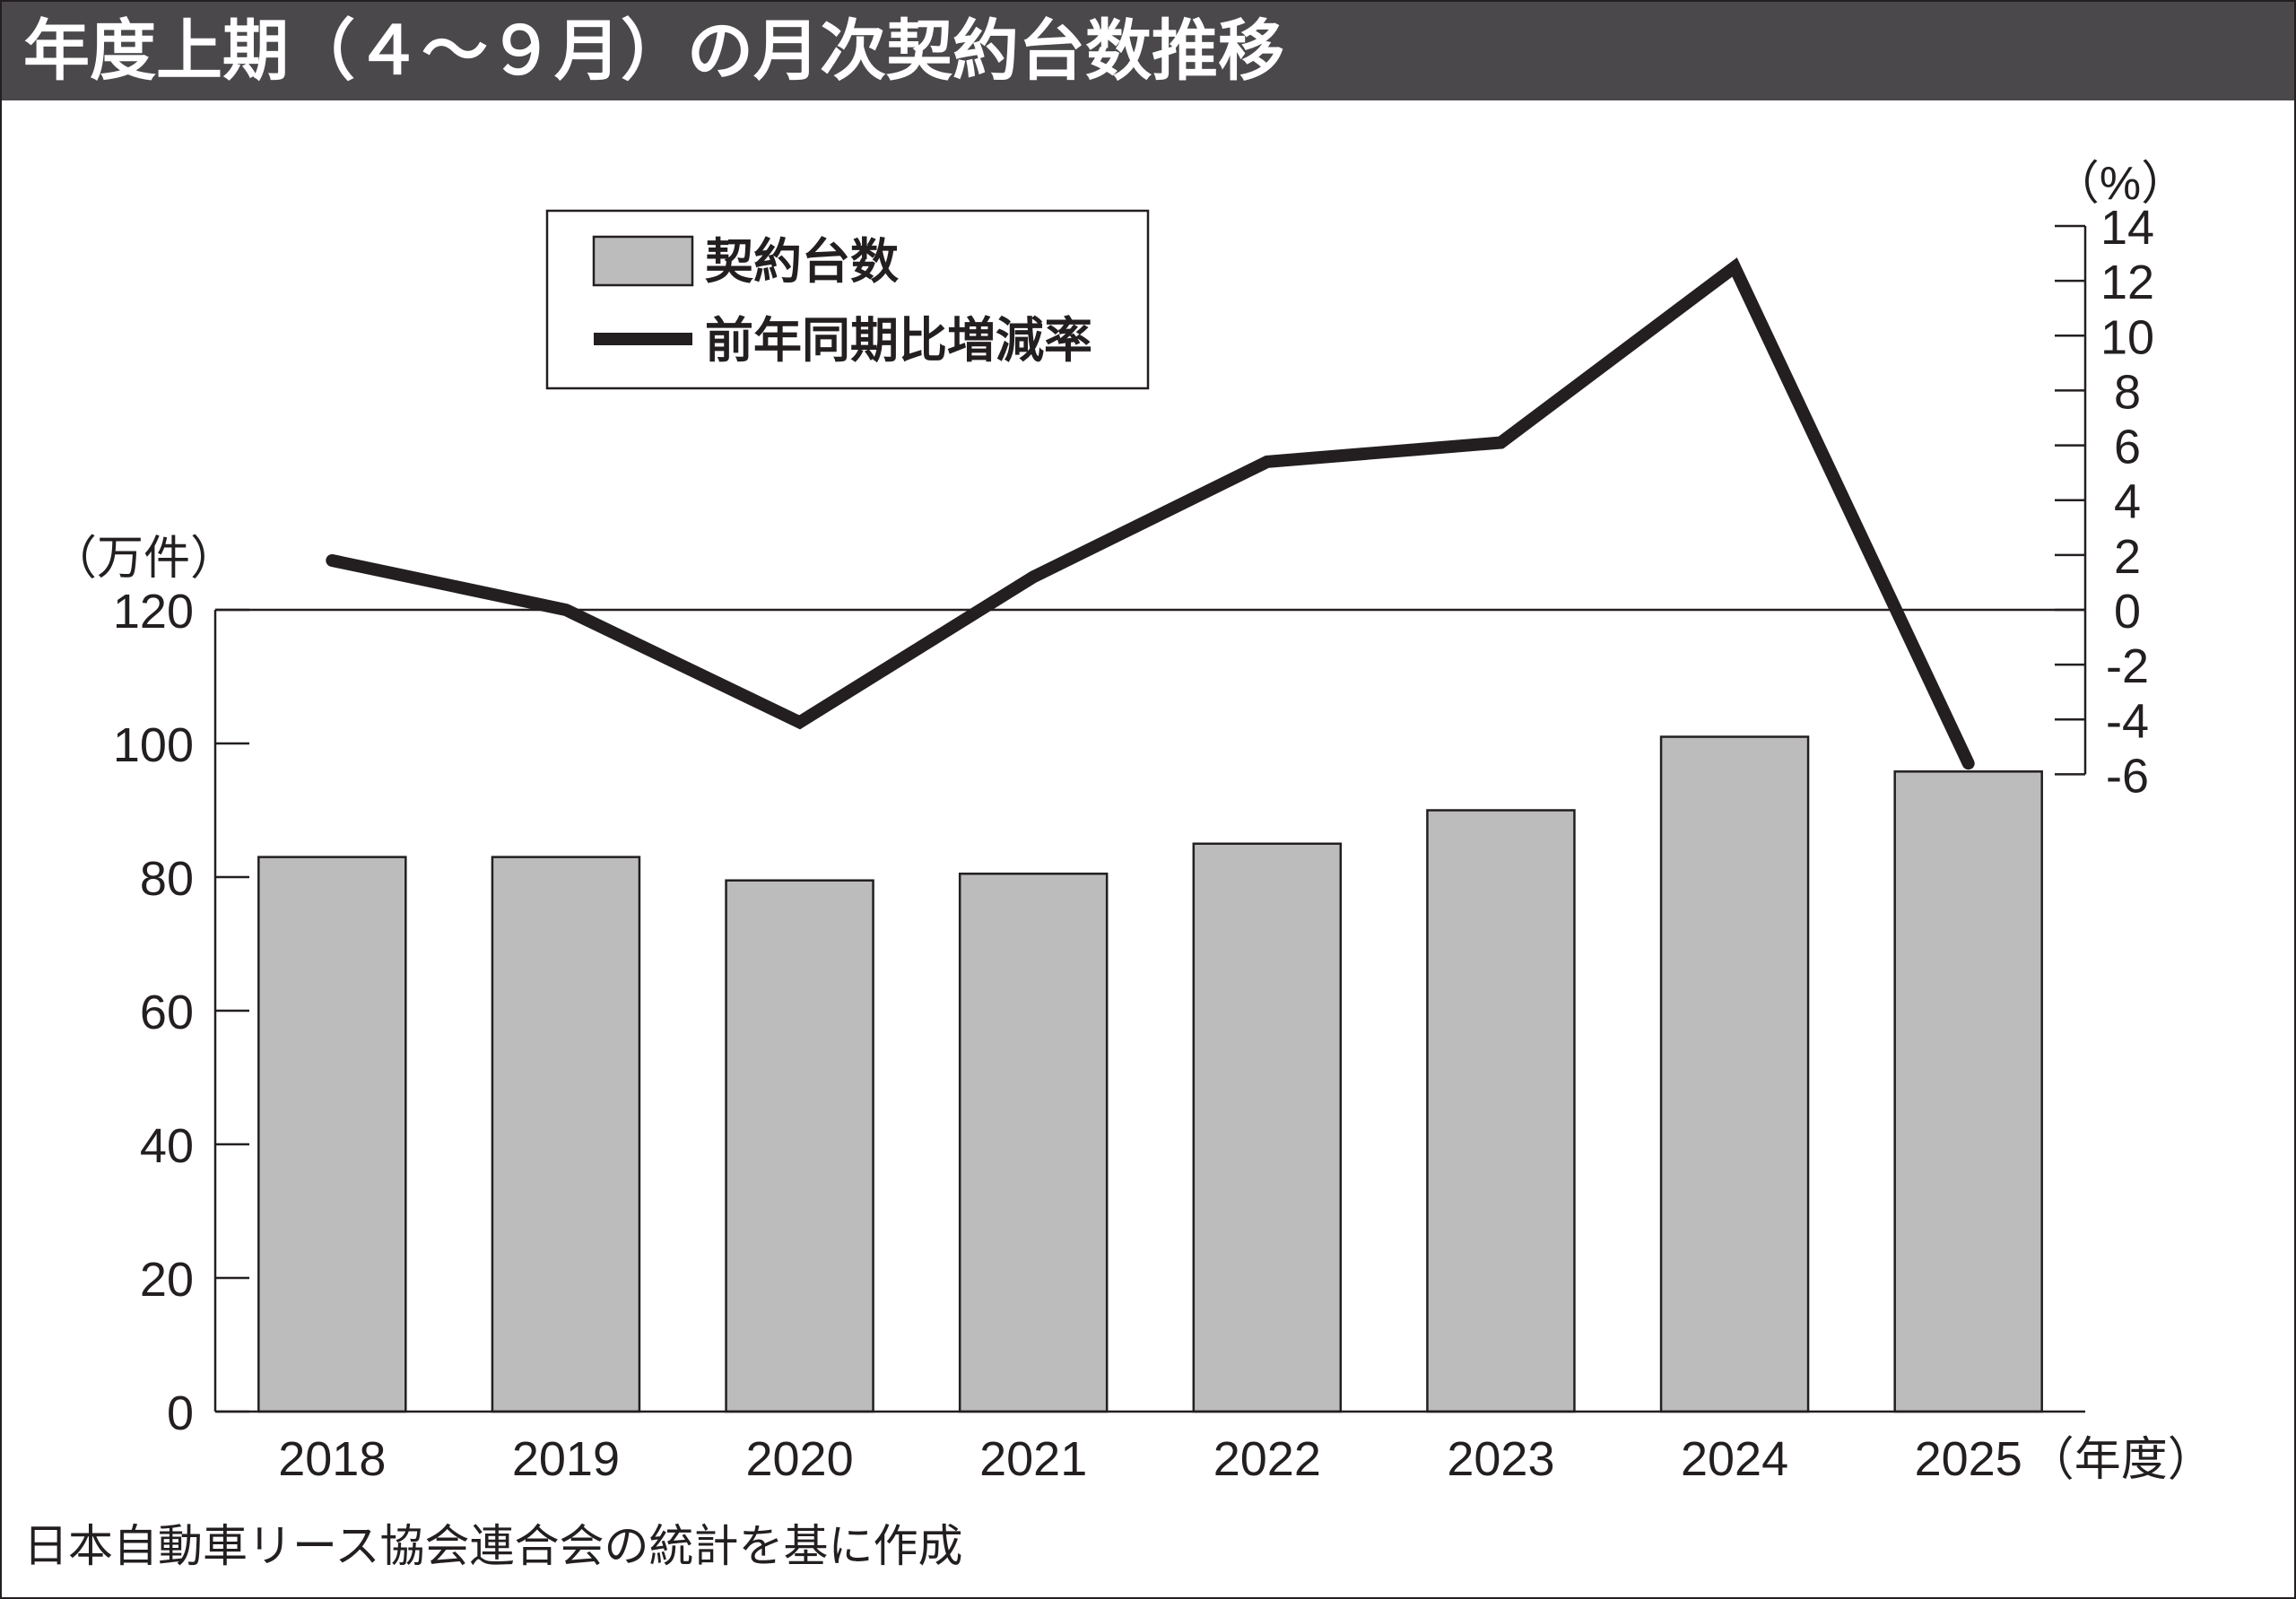 The image size is (2296, 1599). I want to click on y-left-tick-label: 60, so click(167, 1013).